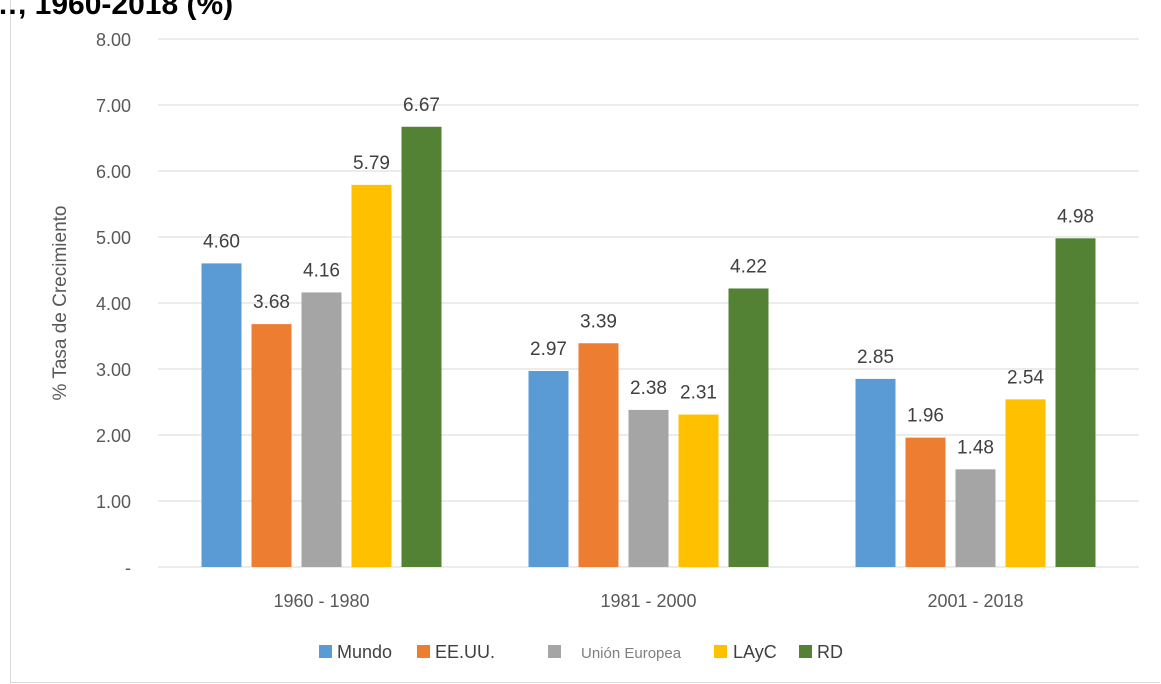  I want to click on data-label: 3.68, so click(271, 302).